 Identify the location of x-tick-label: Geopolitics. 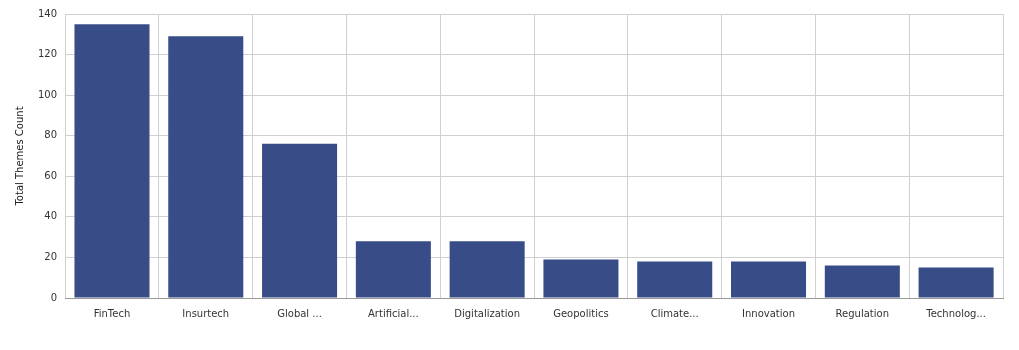
(581, 313).